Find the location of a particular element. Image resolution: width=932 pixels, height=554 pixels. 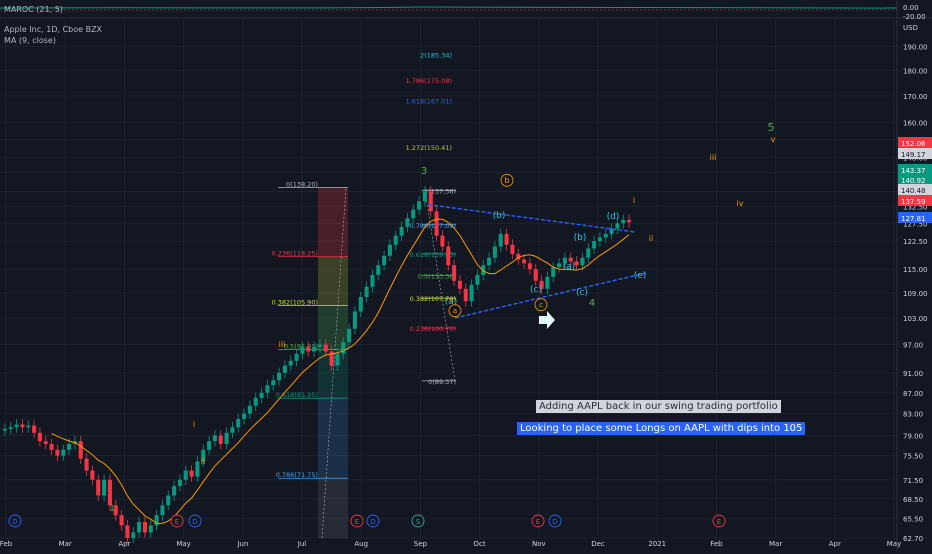

event-marker-label: E is located at coordinates (538, 522).